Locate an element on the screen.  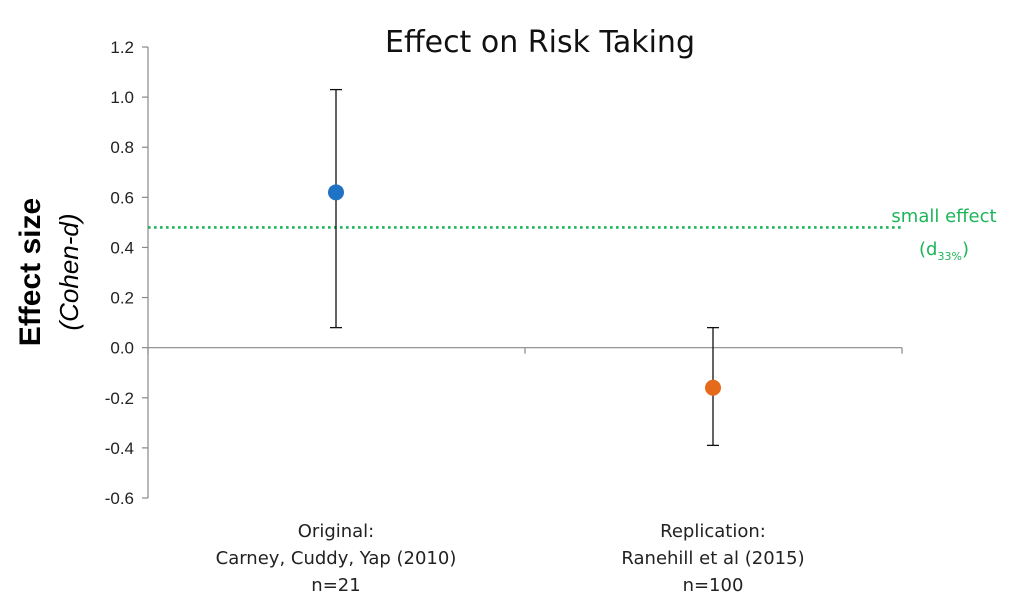
y-tick-label: -0.4 is located at coordinates (119, 448).